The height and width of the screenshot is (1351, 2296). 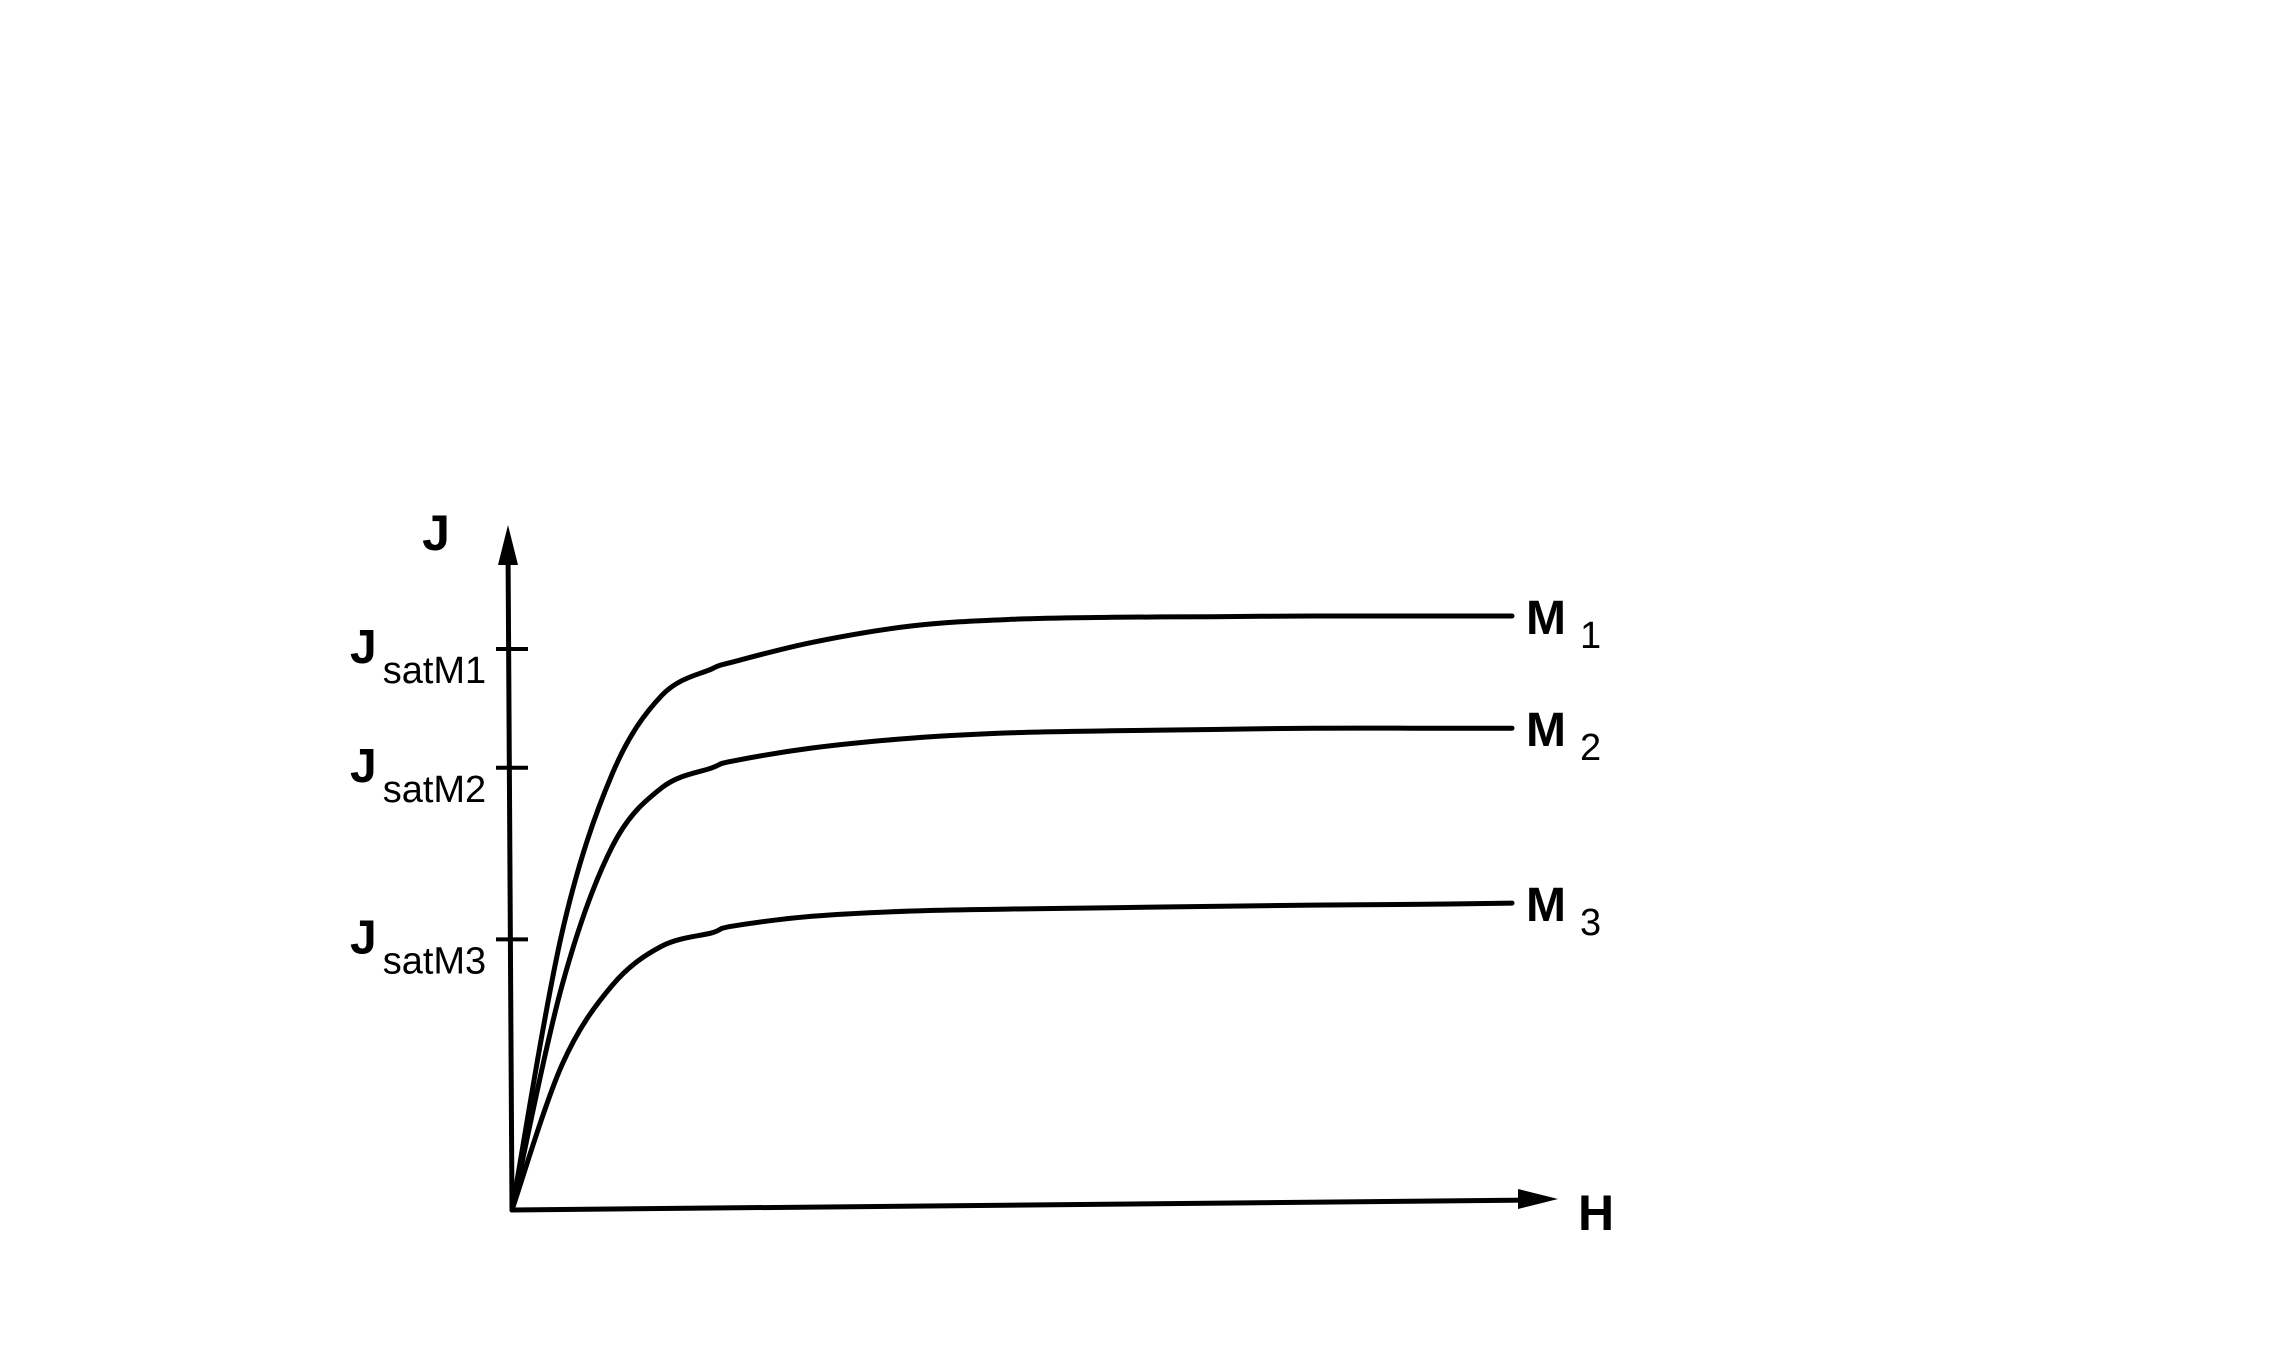 What do you see at coordinates (1563, 768) in the screenshot?
I see `series-labels: M 1M 2M 3` at bounding box center [1563, 768].